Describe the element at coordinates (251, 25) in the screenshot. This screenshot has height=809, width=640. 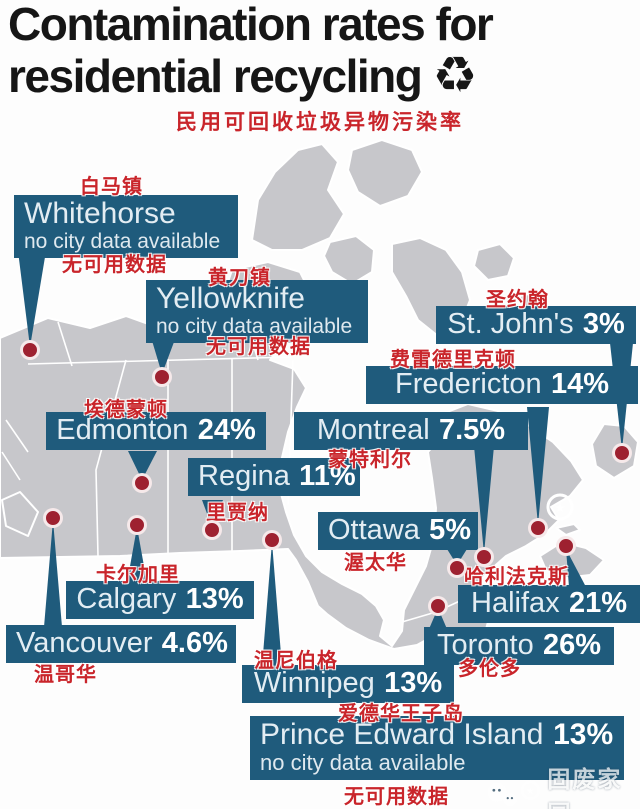
I see `title-line1: Contamination rates for` at that location.